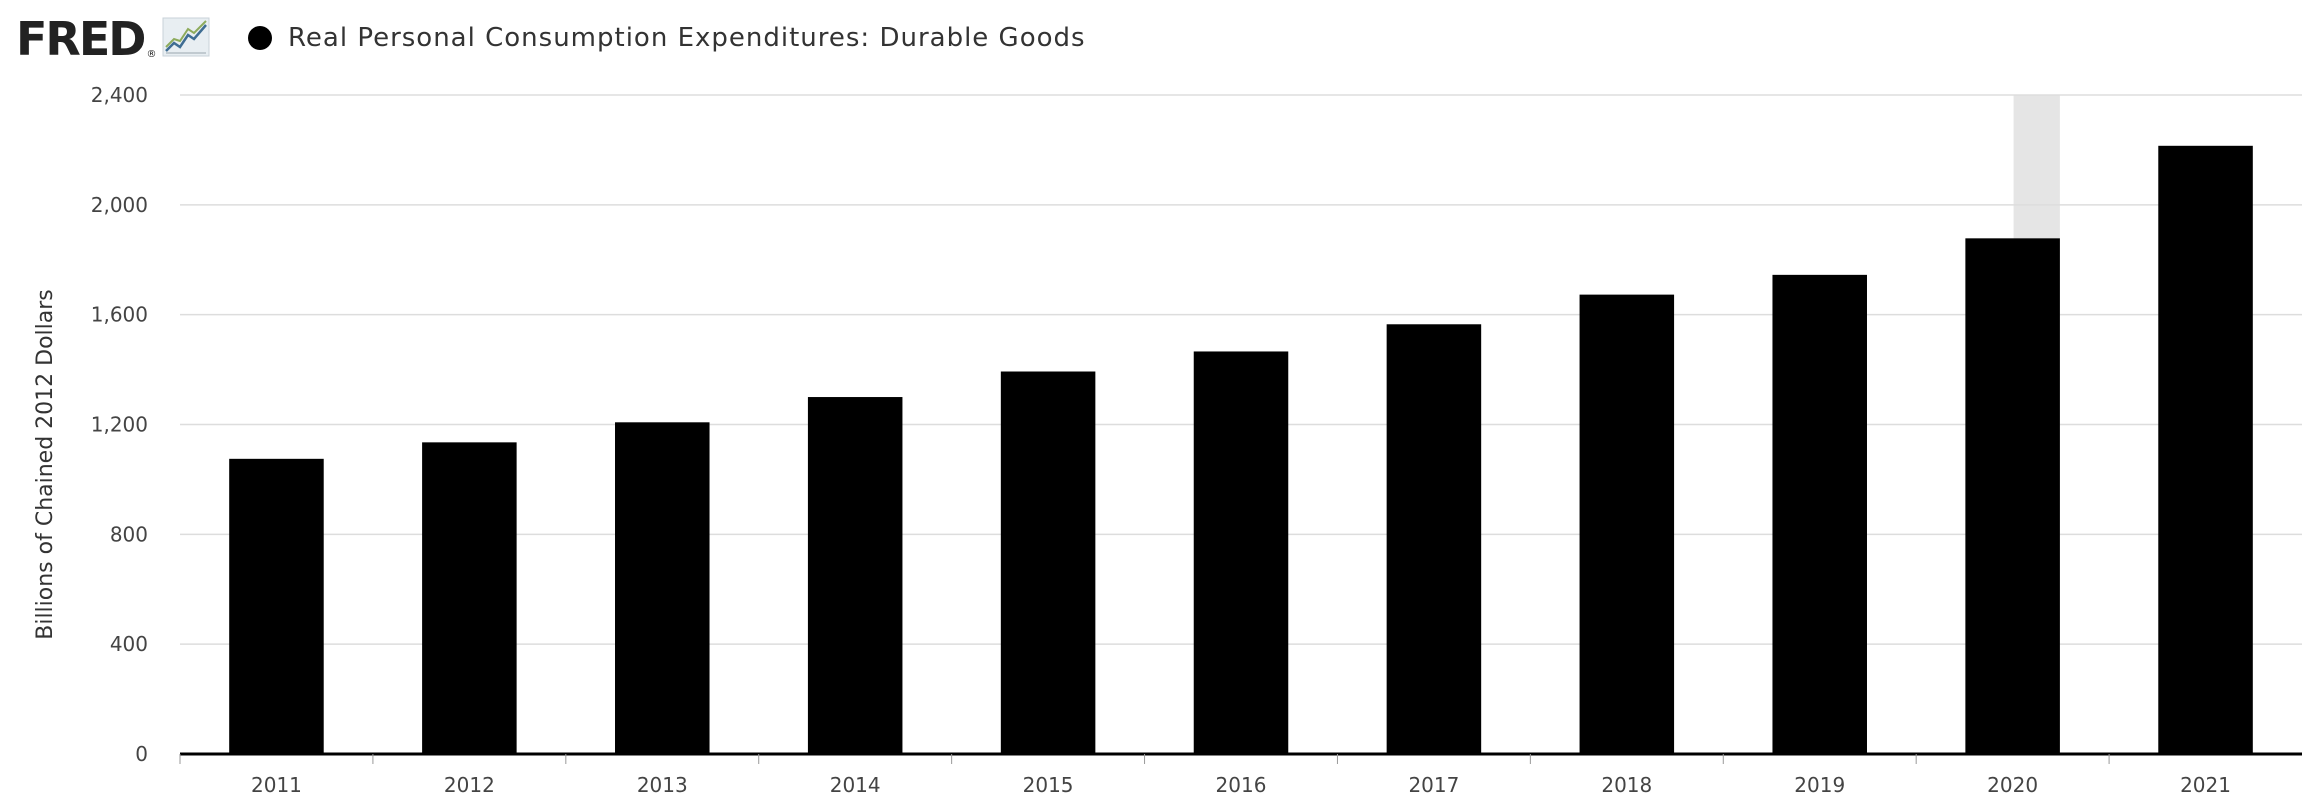  I want to click on x-tick-label: 2018, so click(1626, 785).